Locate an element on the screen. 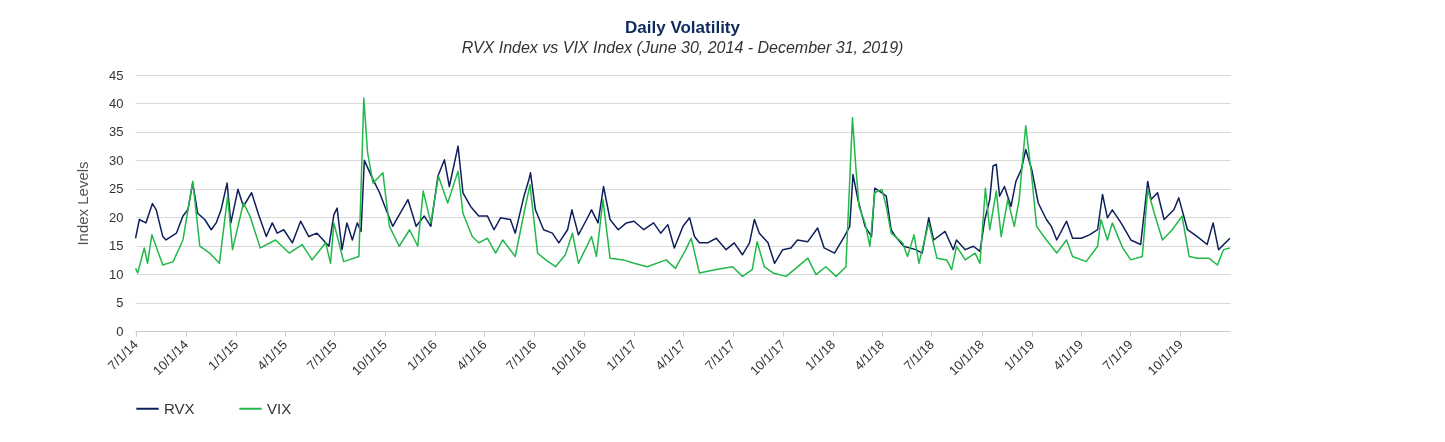 This screenshot has height=442, width=1445. legend-label: RVX is located at coordinates (179, 408).